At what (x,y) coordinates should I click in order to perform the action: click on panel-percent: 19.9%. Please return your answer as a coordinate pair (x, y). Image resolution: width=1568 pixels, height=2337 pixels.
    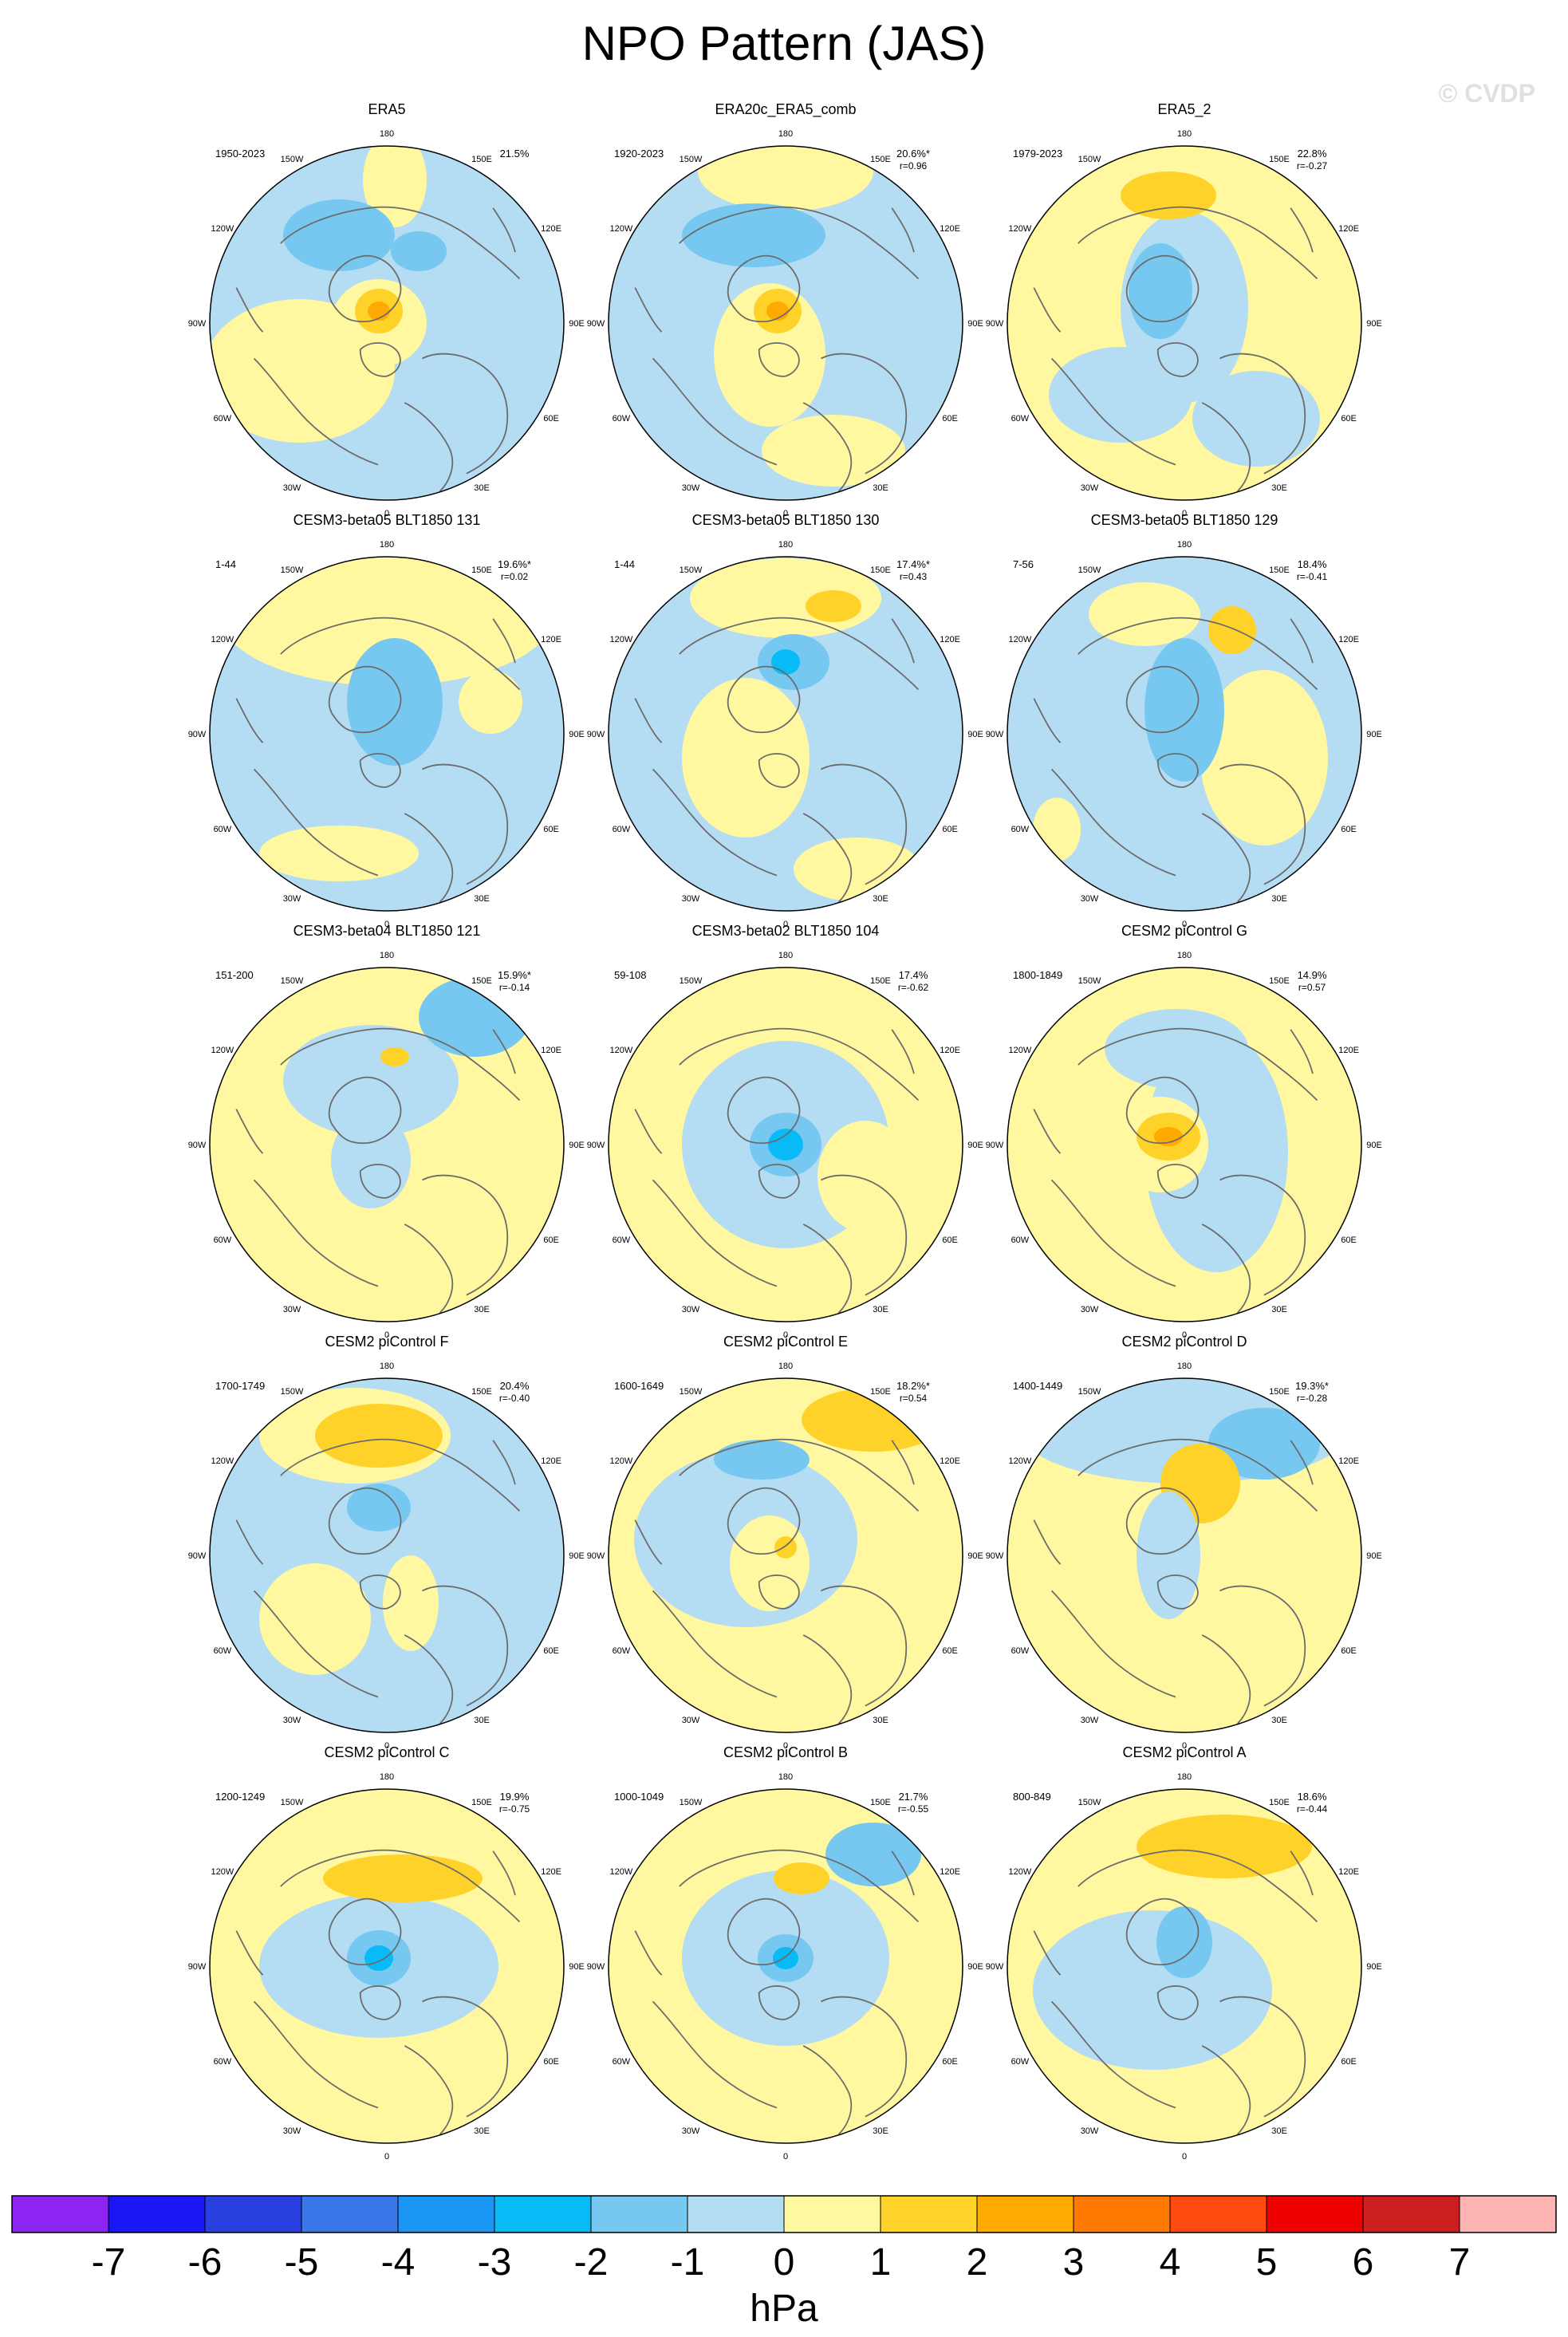
    Looking at the image, I should click on (515, 1797).